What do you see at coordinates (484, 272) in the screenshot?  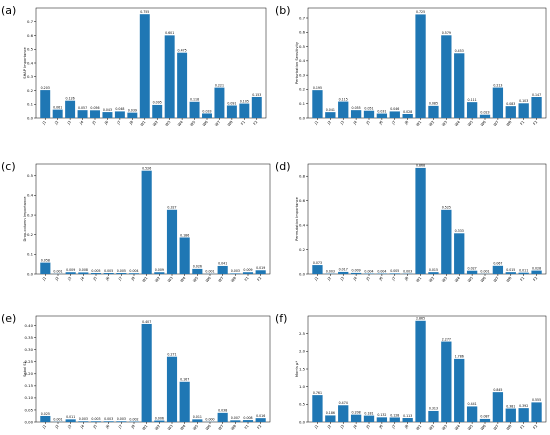 I see `value-label: 0.001` at bounding box center [484, 272].